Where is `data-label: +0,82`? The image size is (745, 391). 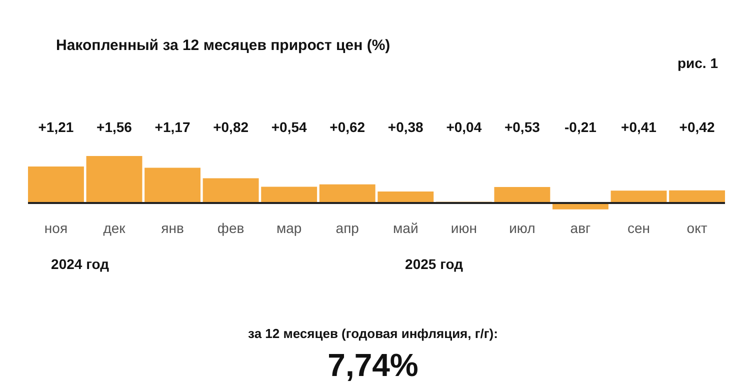
data-label: +0,82 is located at coordinates (231, 127).